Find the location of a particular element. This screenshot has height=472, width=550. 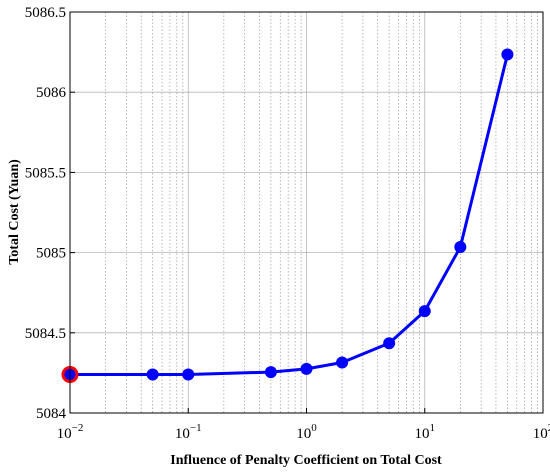

y-tick-label: 5086 is located at coordinates (51, 93).